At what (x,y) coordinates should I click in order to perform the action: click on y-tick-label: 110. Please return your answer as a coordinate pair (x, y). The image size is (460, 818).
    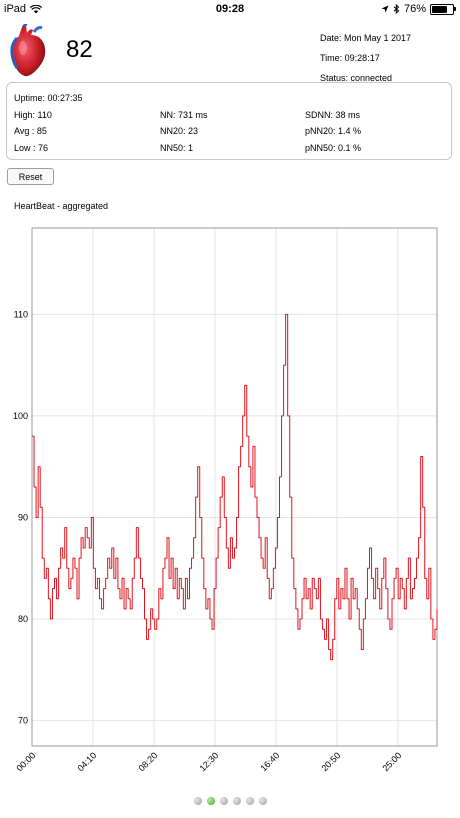
    Looking at the image, I should click on (21, 314).